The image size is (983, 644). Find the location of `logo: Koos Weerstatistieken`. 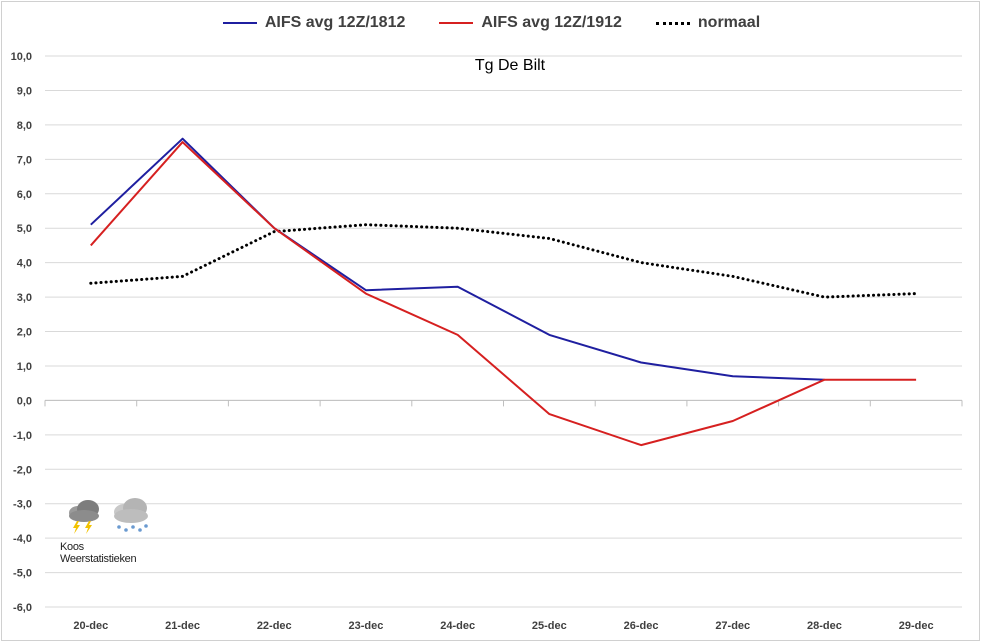

logo: Koos Weerstatistieken is located at coordinates (111, 530).